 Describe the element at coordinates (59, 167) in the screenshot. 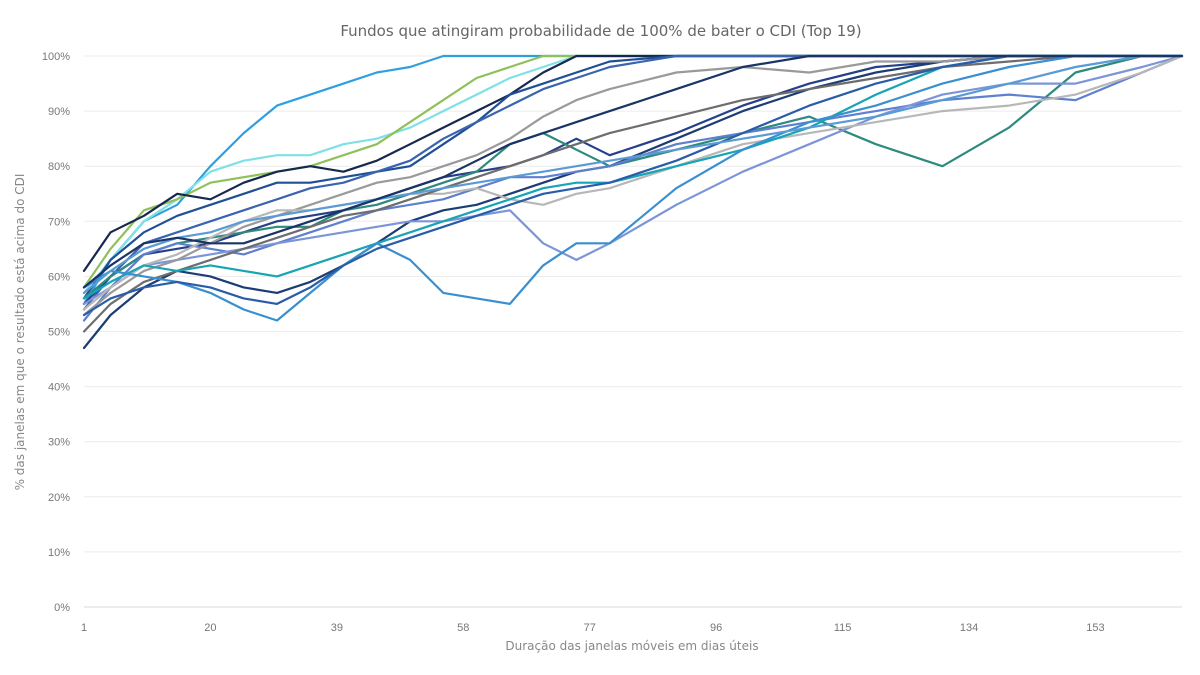

I see `y-tick-label: 80%` at that location.